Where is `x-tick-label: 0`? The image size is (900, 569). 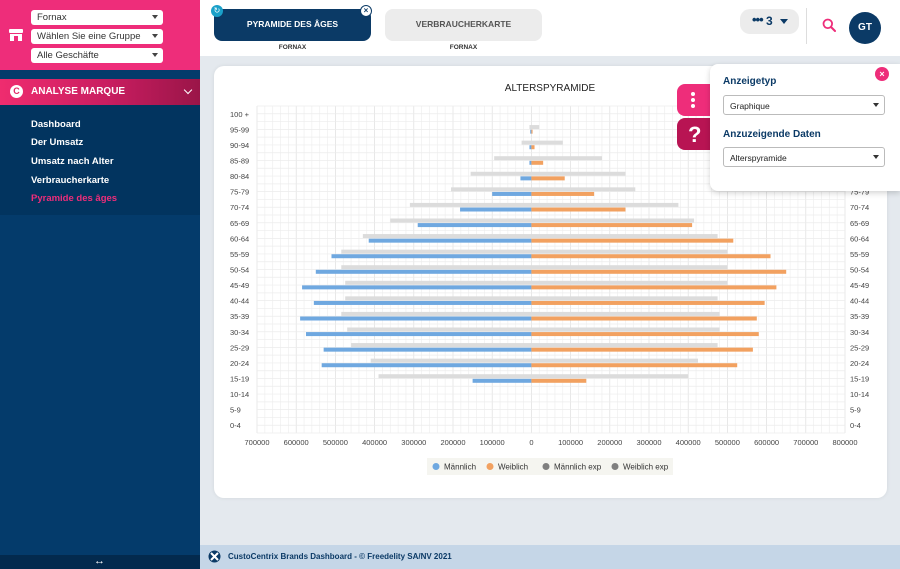
x-tick-label: 0 is located at coordinates (531, 442).